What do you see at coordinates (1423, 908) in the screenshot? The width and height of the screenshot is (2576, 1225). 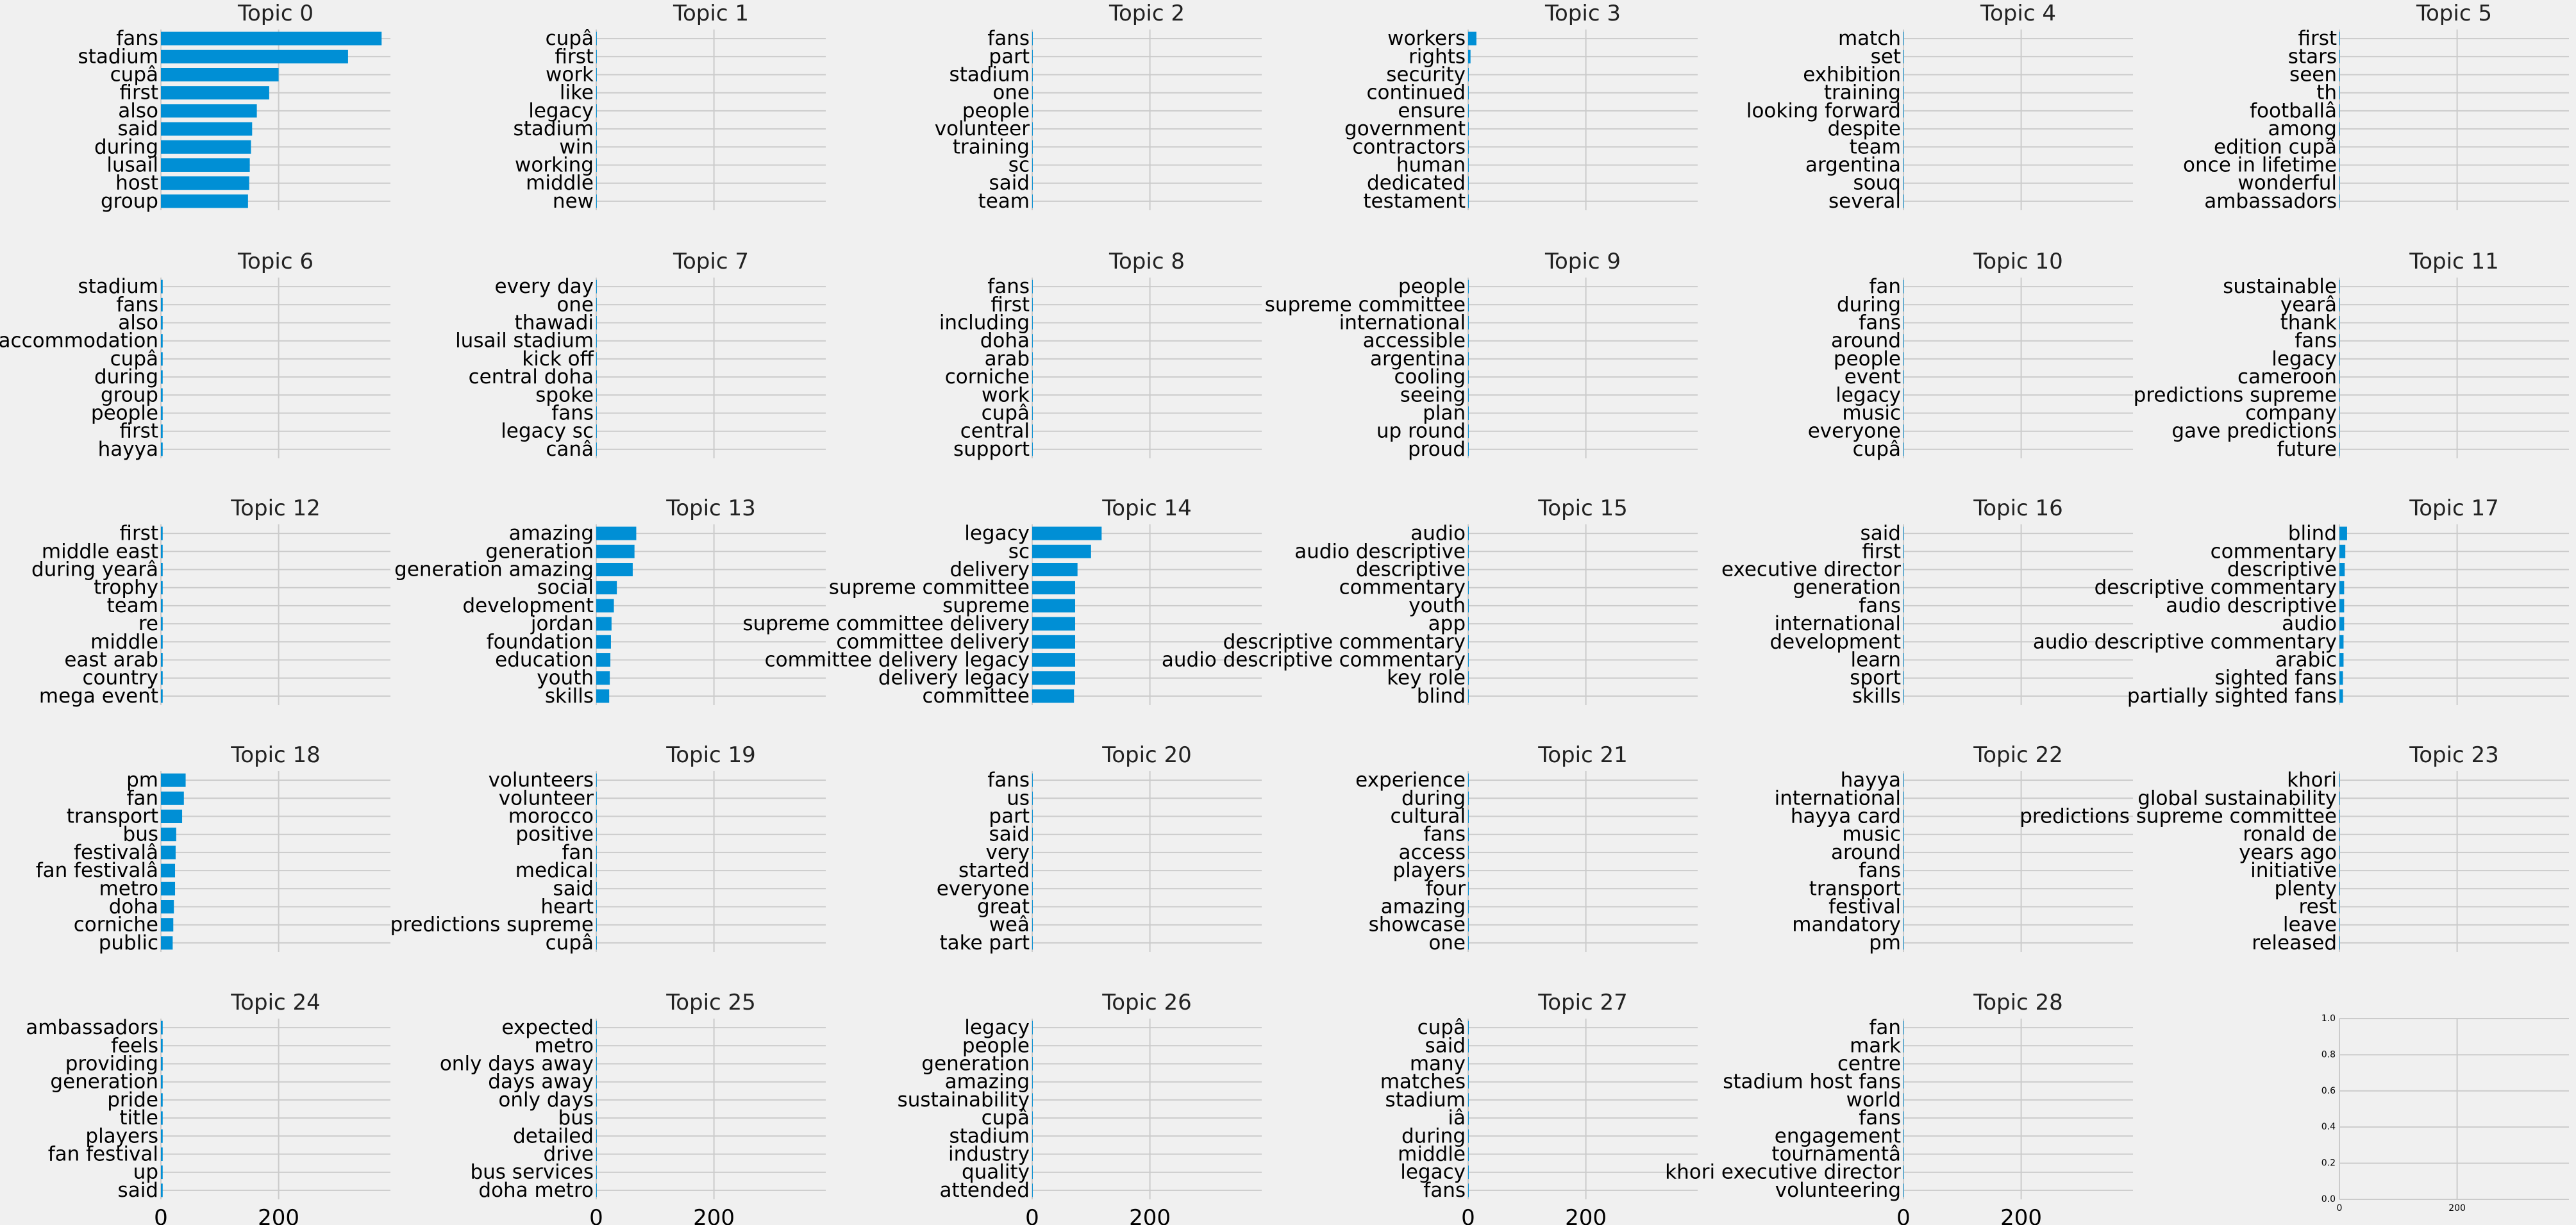 I see `category-label: amazing` at bounding box center [1423, 908].